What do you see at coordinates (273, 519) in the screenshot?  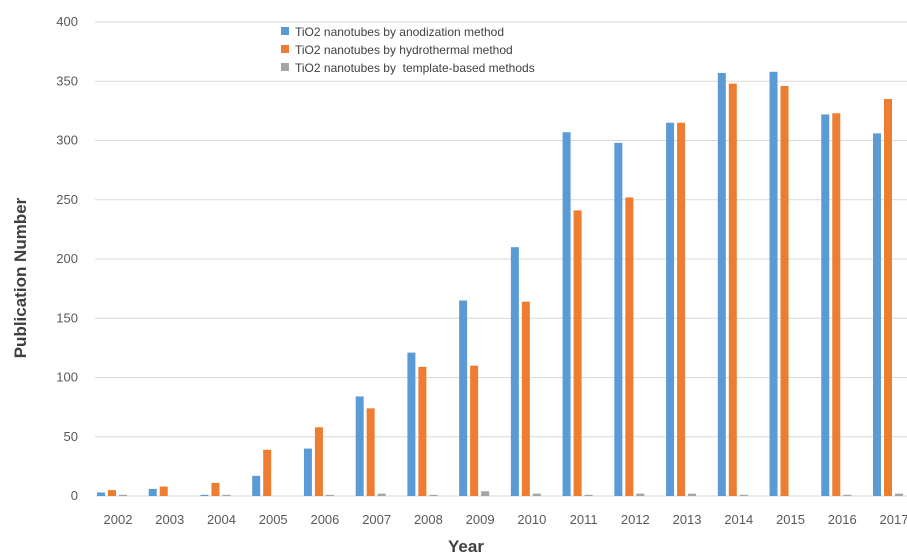 I see `x-tick-label: 2005` at bounding box center [273, 519].